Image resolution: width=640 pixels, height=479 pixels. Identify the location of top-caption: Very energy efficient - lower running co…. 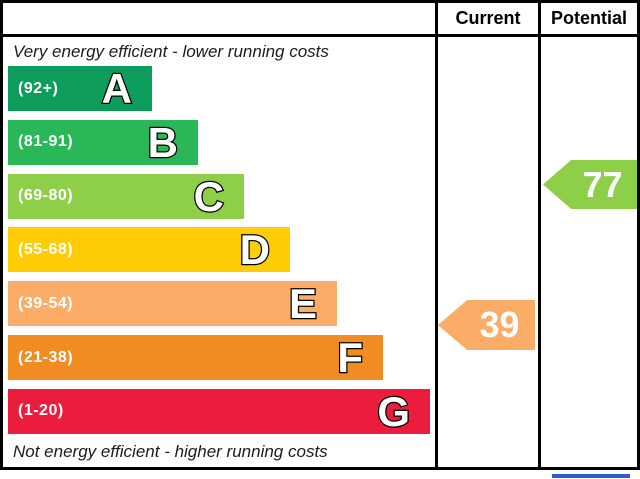
(171, 51).